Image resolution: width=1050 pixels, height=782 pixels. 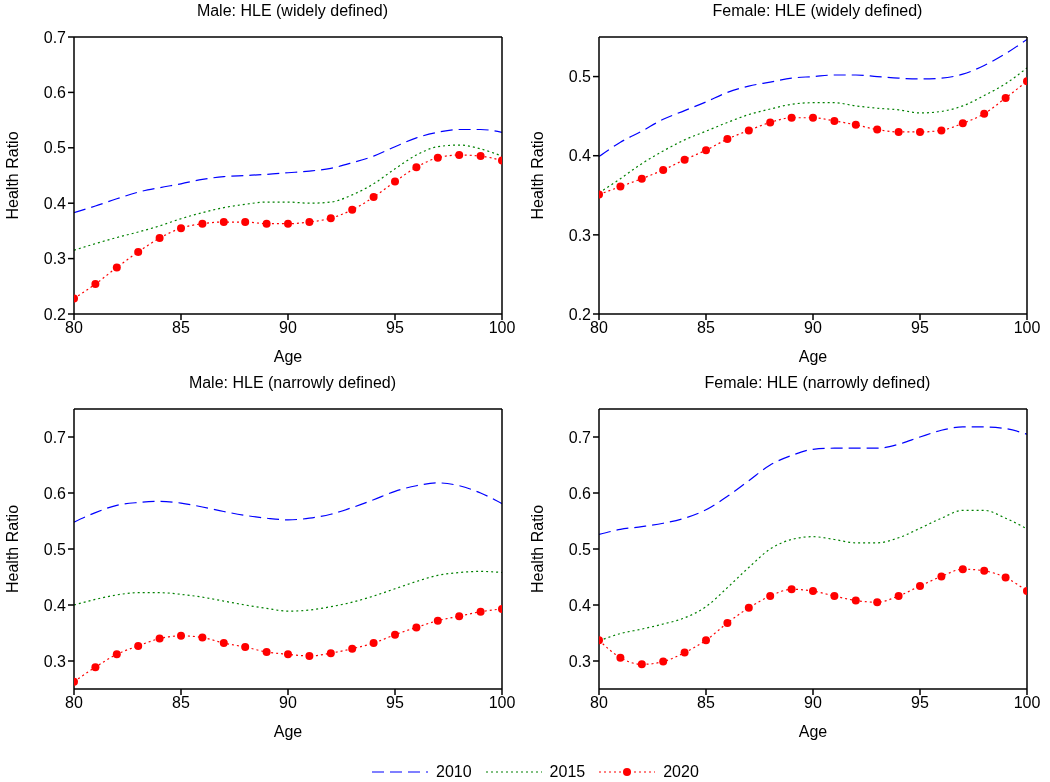 What do you see at coordinates (681, 772) in the screenshot?
I see `legend-label: 2020` at bounding box center [681, 772].